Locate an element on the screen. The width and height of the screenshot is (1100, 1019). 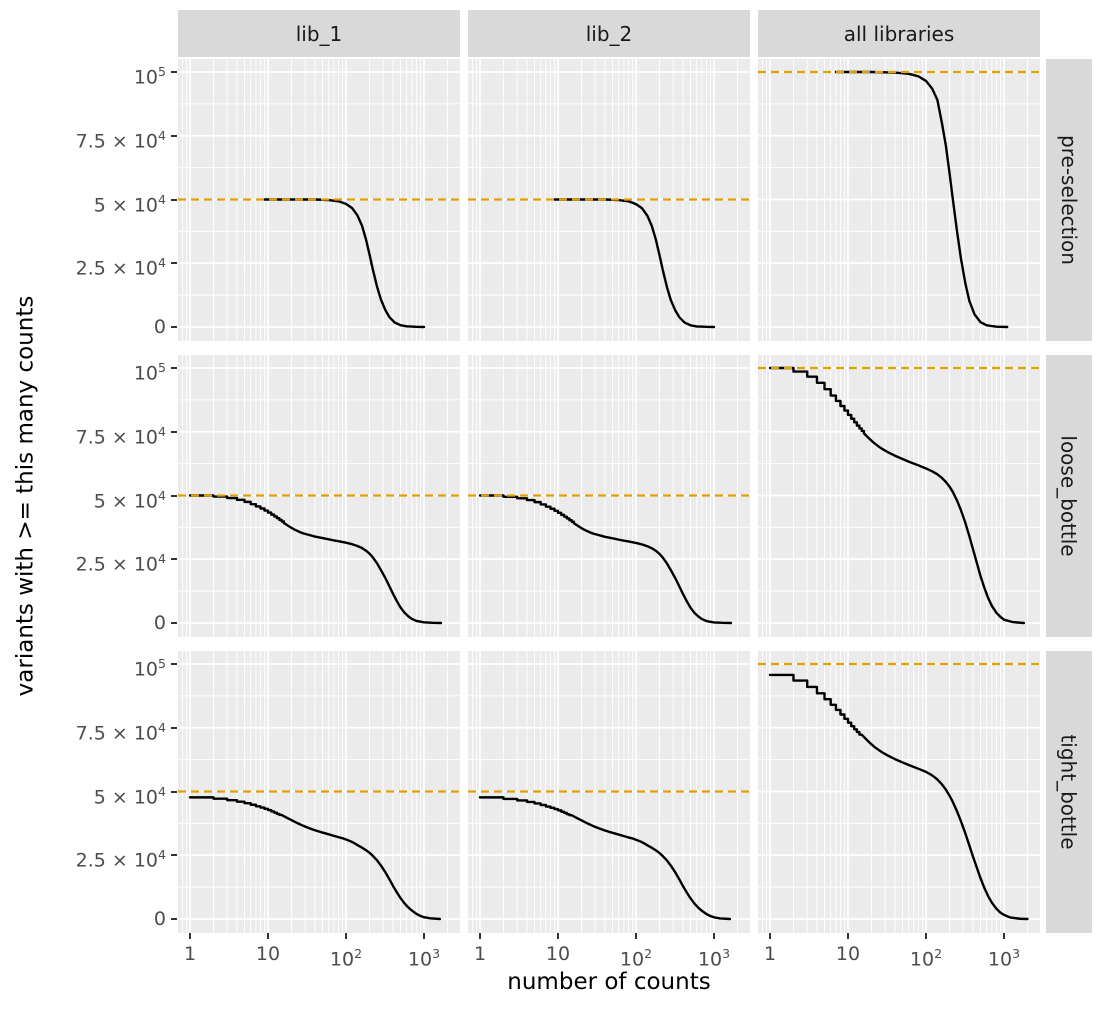
facet-column-label: all libraries is located at coordinates (899, 33).